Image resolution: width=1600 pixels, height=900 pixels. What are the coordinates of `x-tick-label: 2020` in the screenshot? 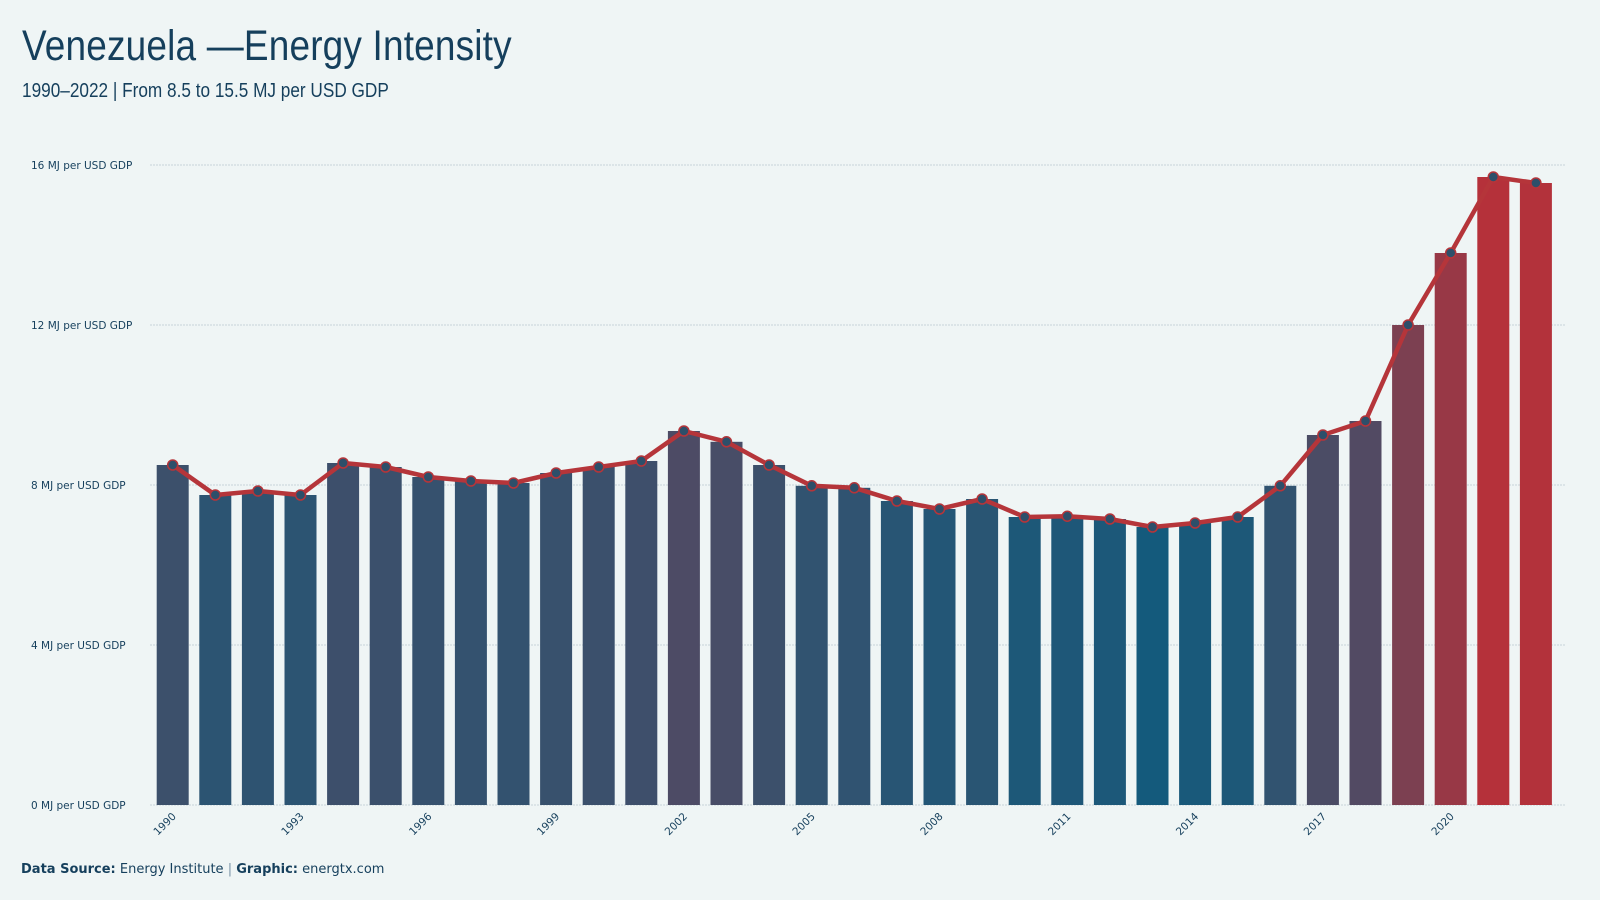 It's located at (1442, 824).